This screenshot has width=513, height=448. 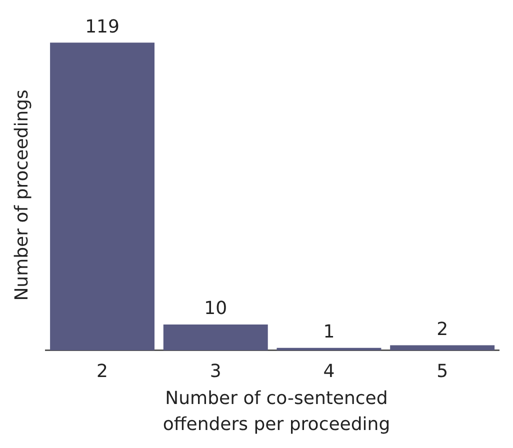 What do you see at coordinates (216, 309) in the screenshot?
I see `data-label: 10` at bounding box center [216, 309].